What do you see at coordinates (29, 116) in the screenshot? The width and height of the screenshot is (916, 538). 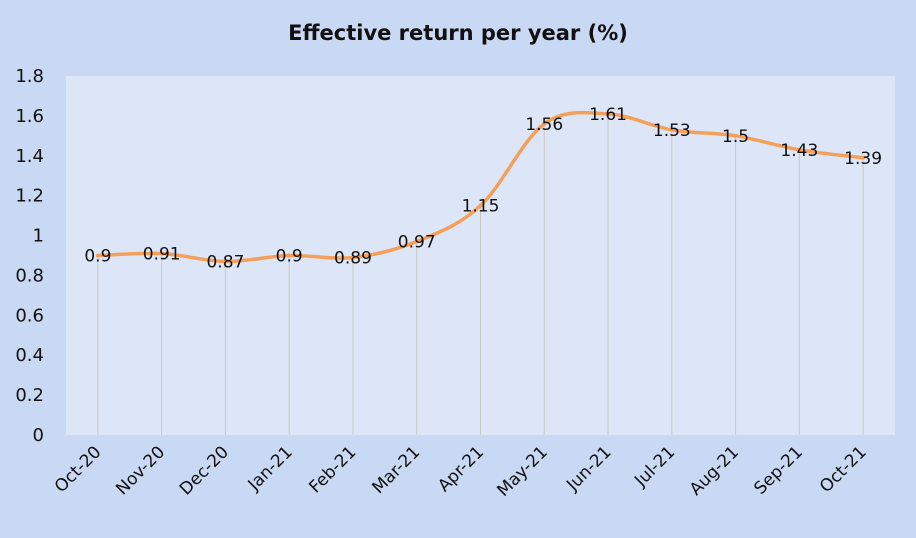 I see `y-tick-label: 1.6` at bounding box center [29, 116].